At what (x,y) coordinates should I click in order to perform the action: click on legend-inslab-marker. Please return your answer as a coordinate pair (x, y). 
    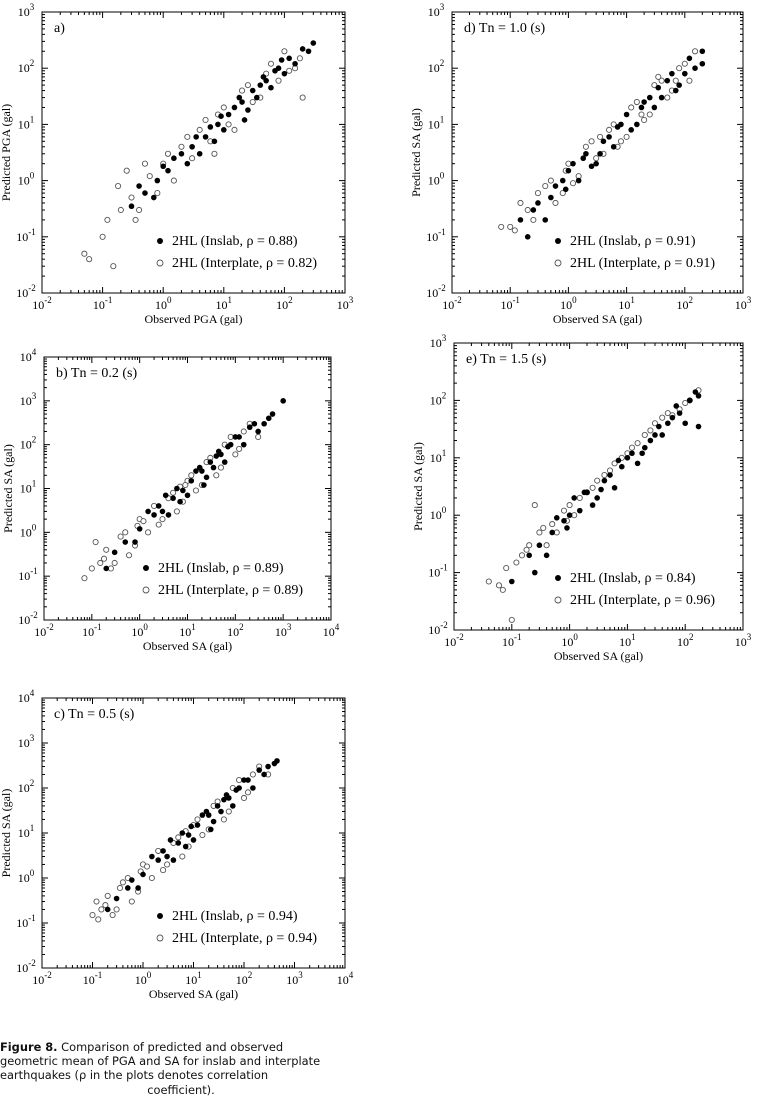
    Looking at the image, I should click on (160, 241).